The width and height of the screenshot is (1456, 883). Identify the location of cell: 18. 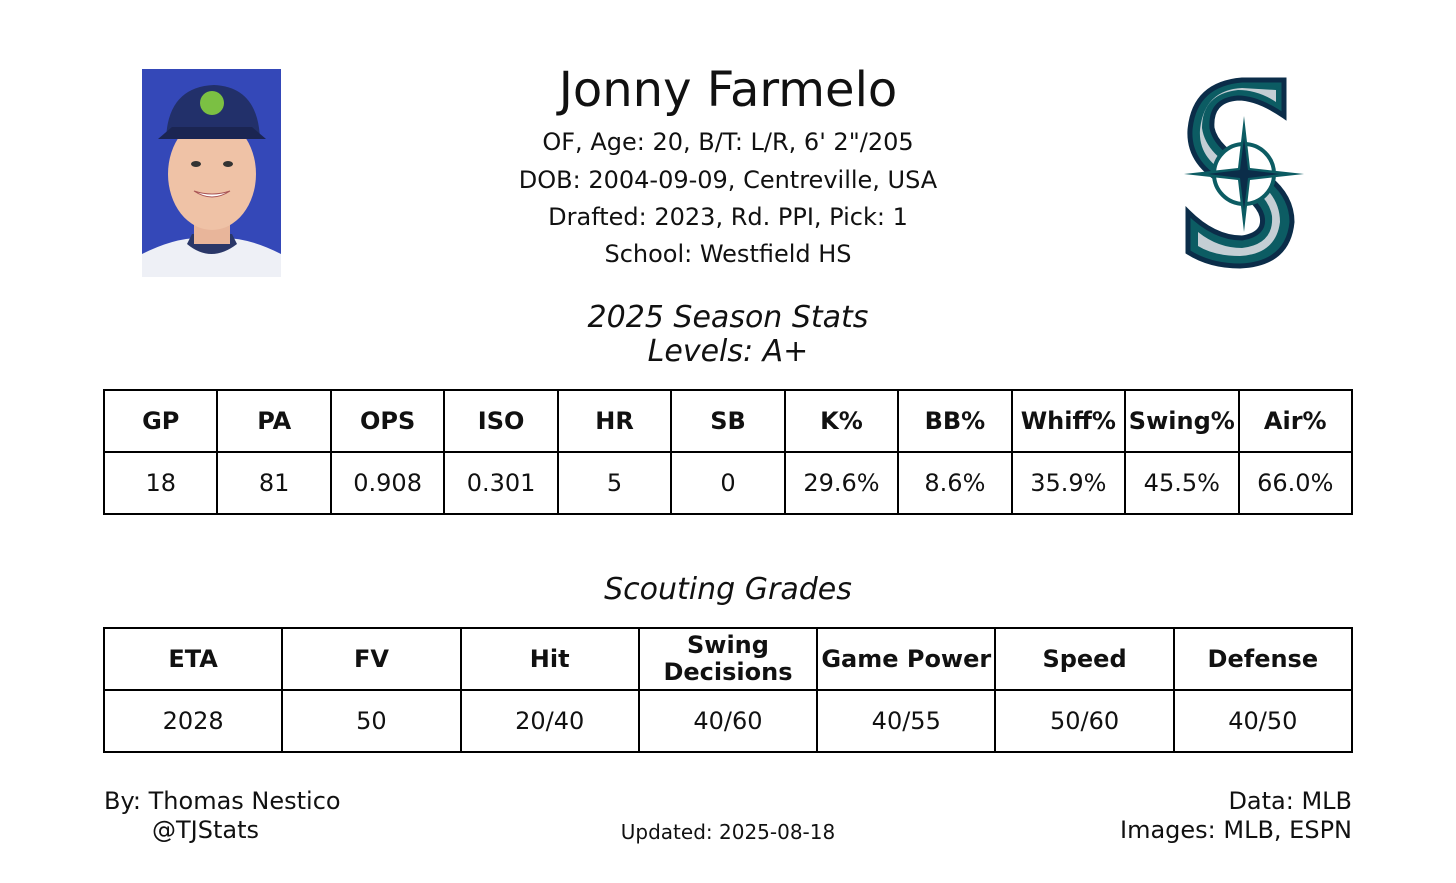
(160, 483).